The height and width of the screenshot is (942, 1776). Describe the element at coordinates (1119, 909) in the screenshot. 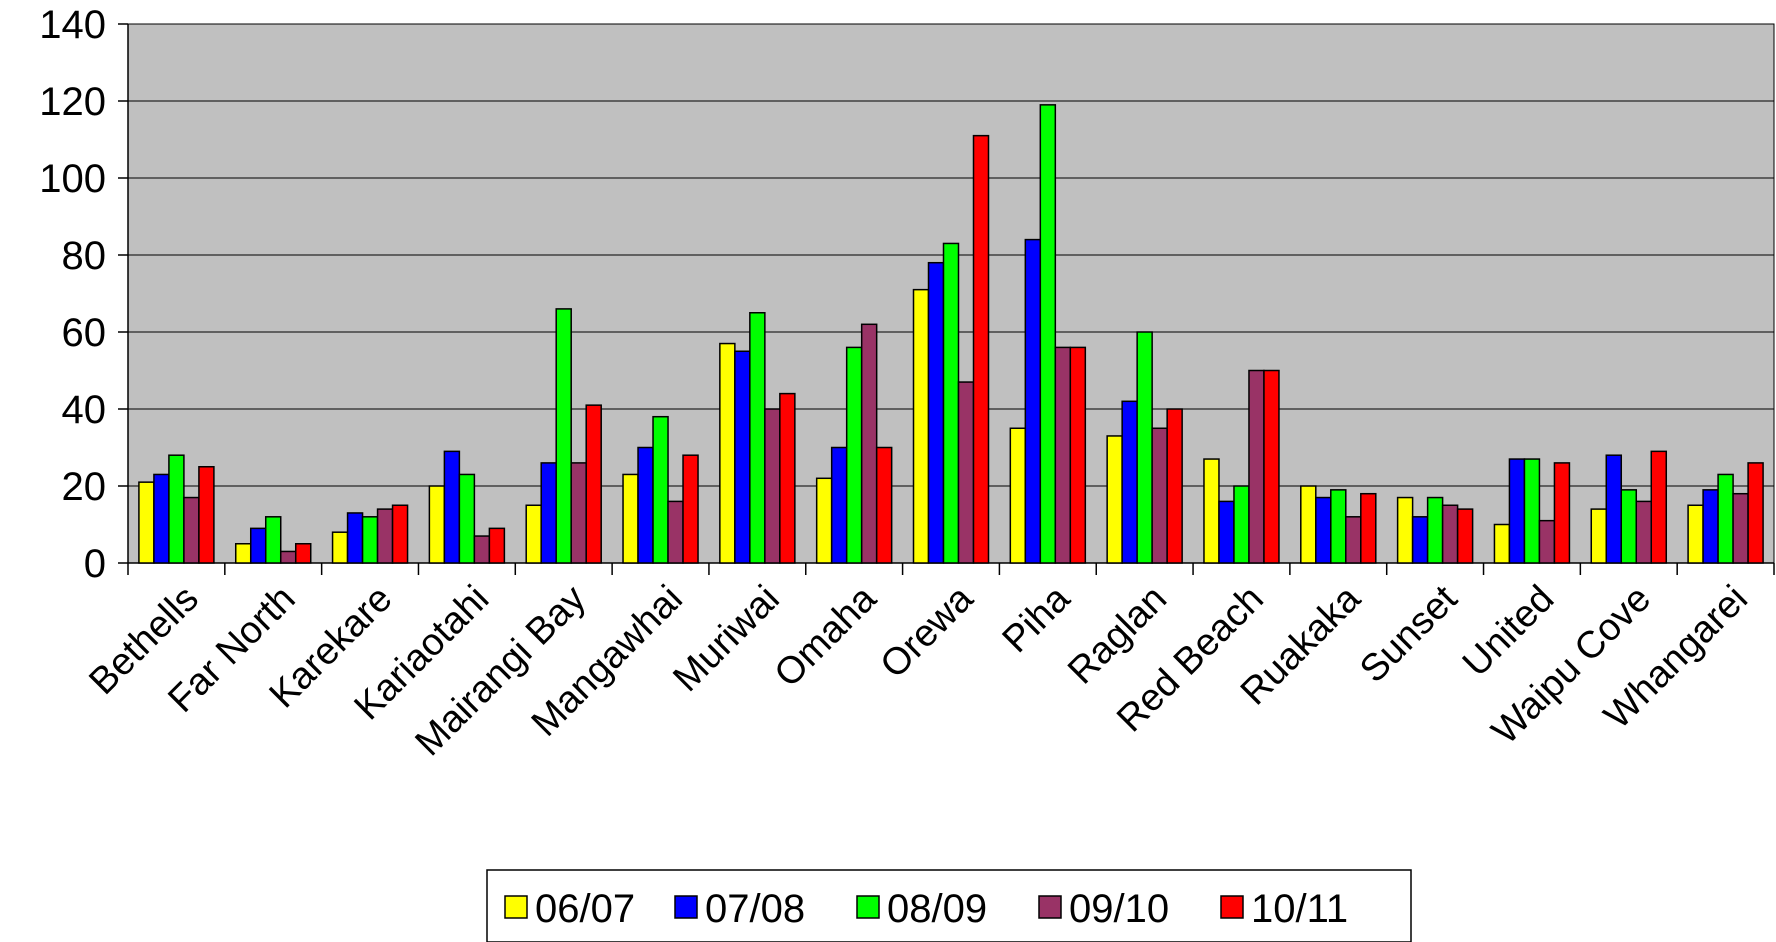

I see `legend-label: 09/10` at that location.